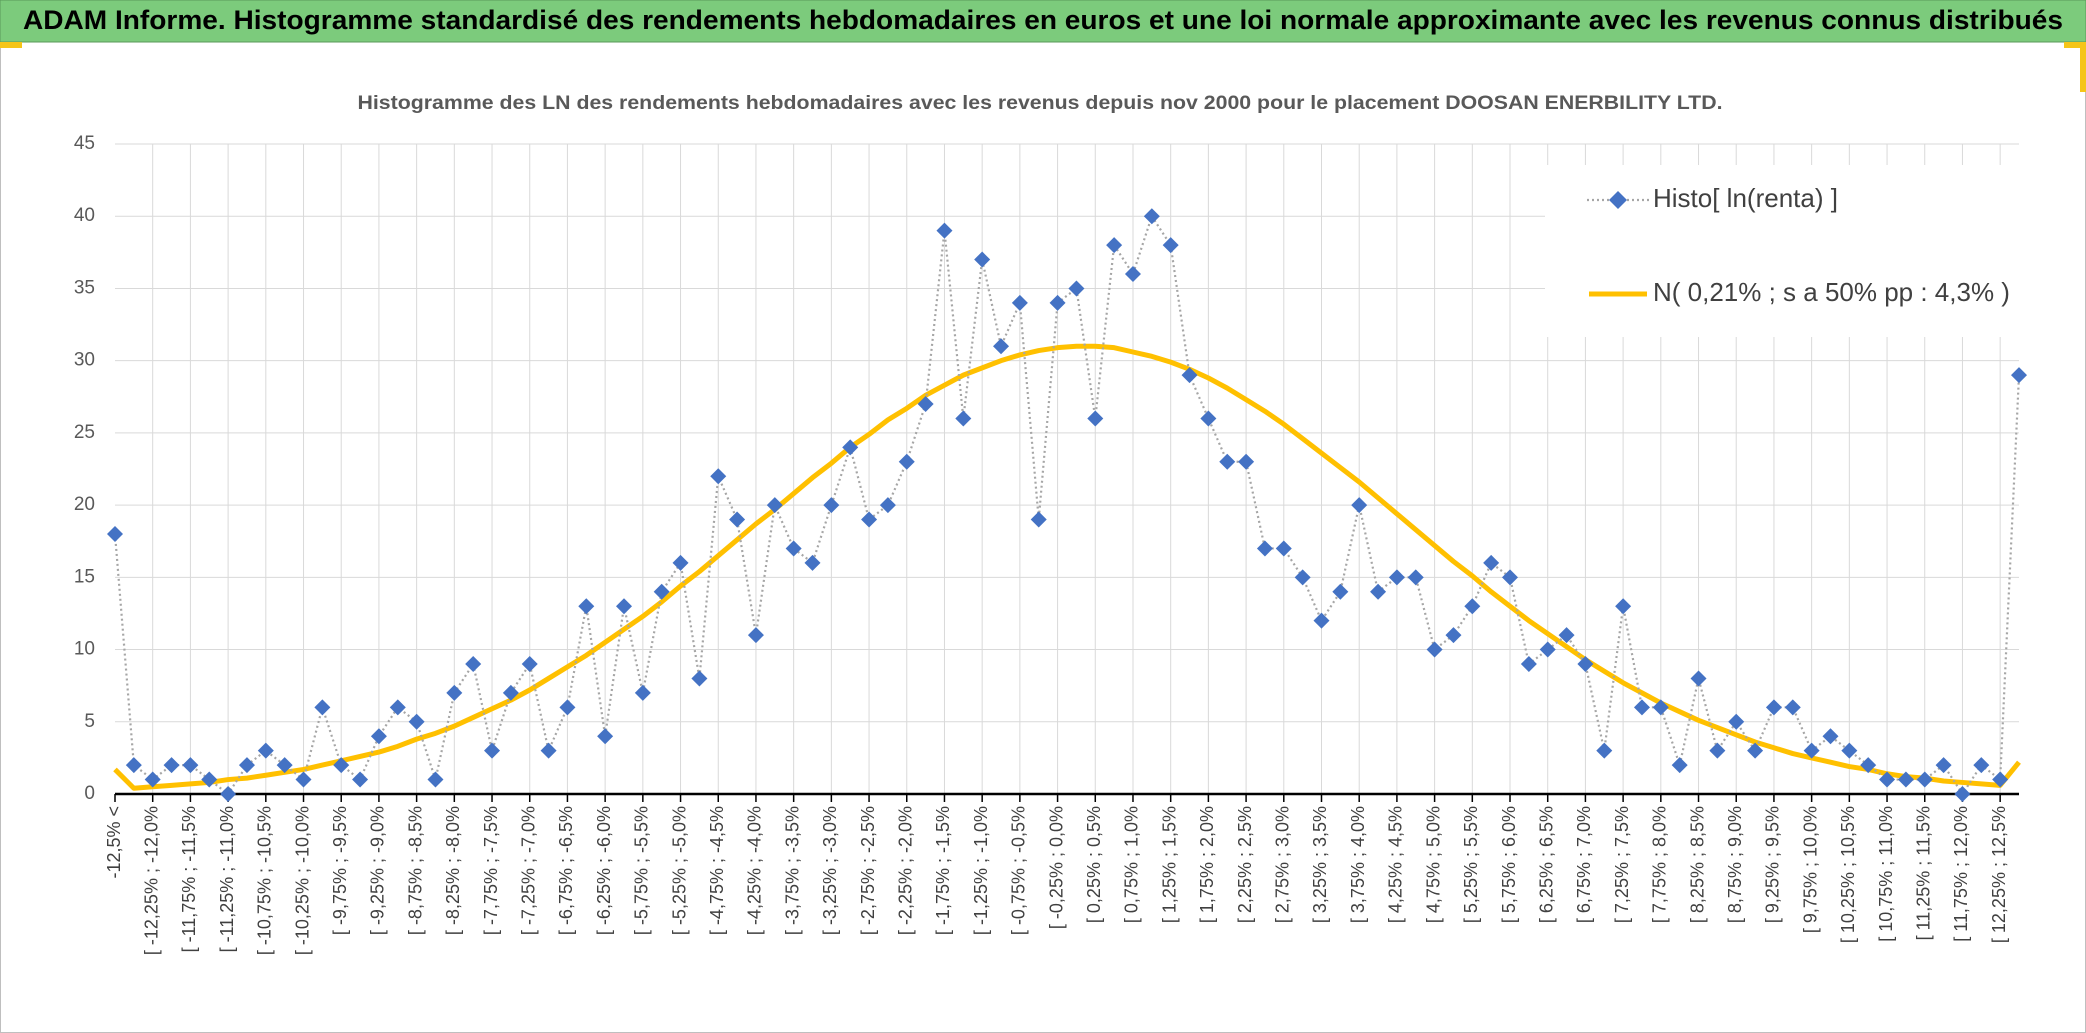  I want to click on x-tick-label: [ 0,25% ; 0,5%, so click(1094, 864).